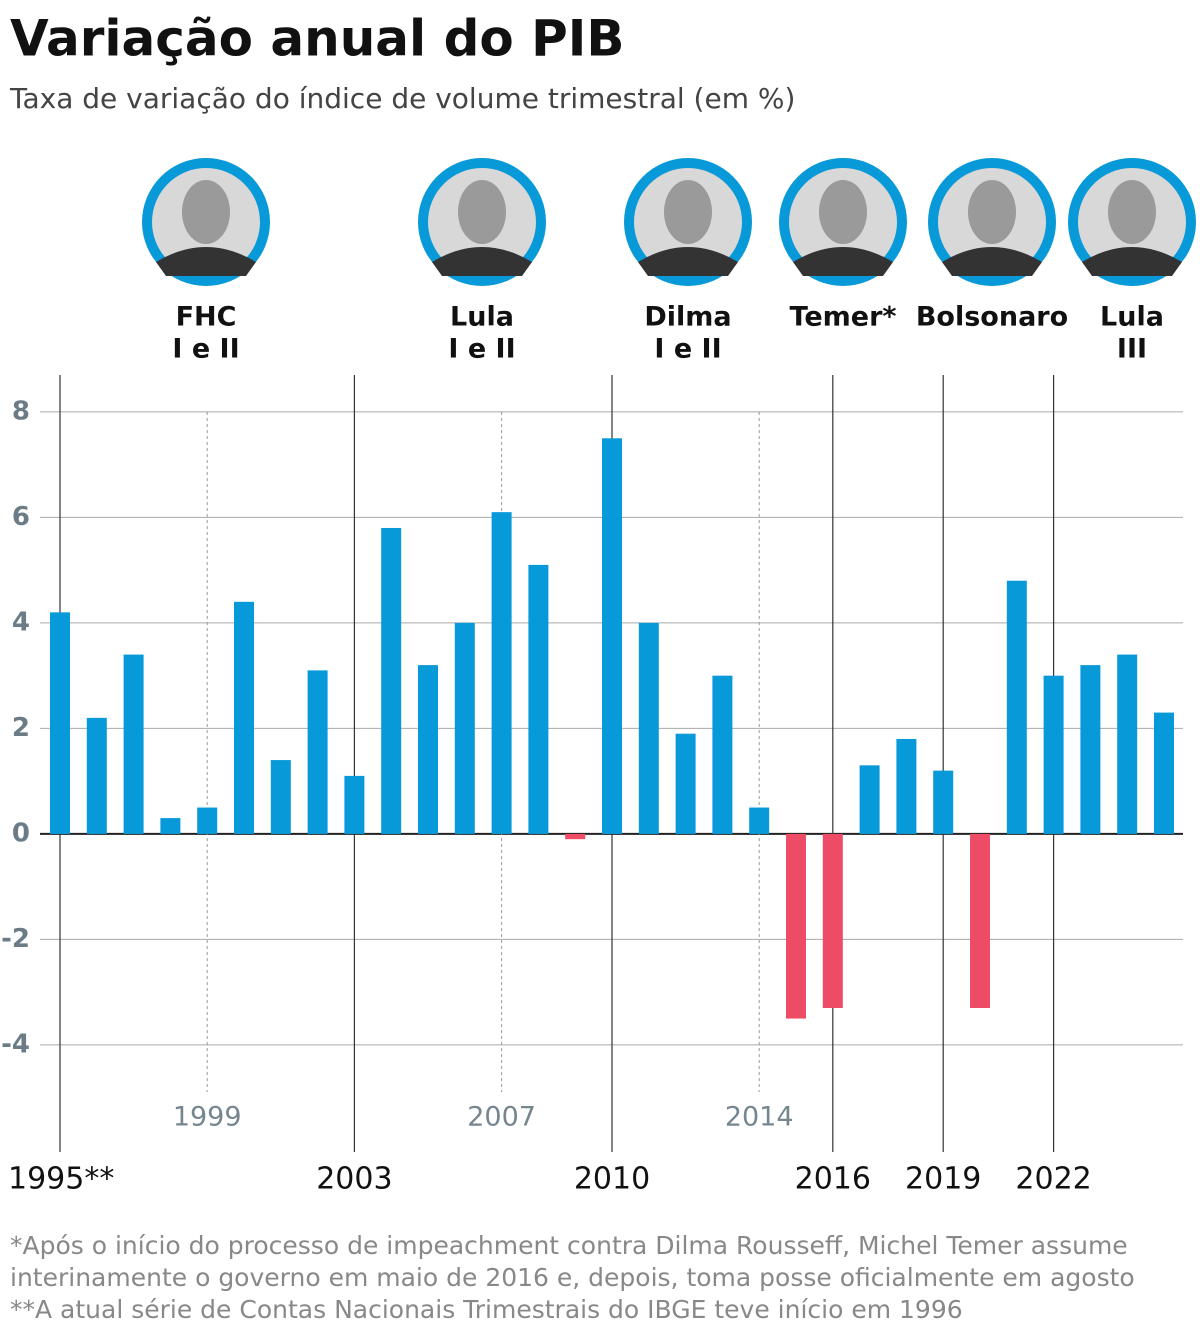  What do you see at coordinates (61, 1179) in the screenshot?
I see `x-tick-label: 1995**` at bounding box center [61, 1179].